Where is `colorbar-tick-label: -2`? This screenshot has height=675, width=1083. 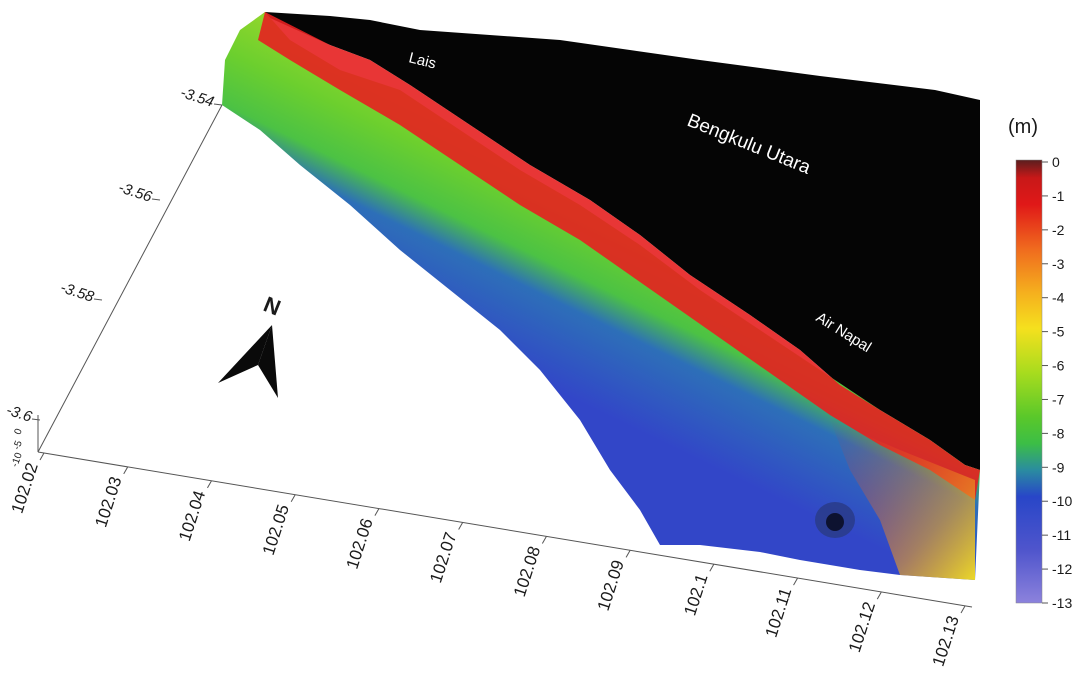 colorbar-tick-label: -2 is located at coordinates (1058, 230).